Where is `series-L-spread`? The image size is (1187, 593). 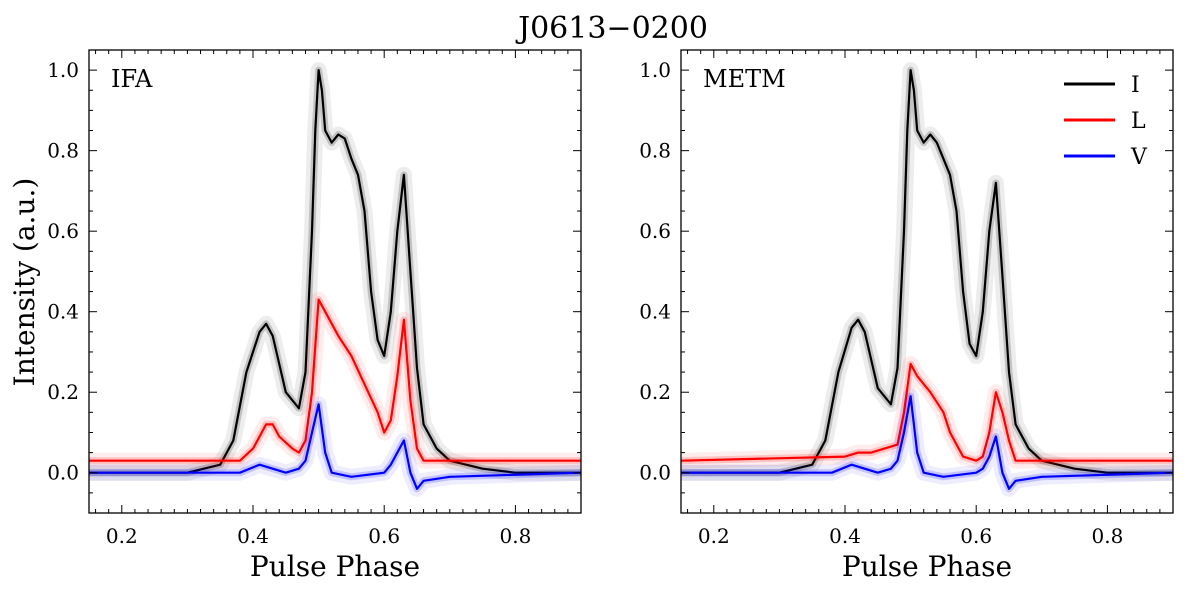 series-L-spread is located at coordinates (927, 412).